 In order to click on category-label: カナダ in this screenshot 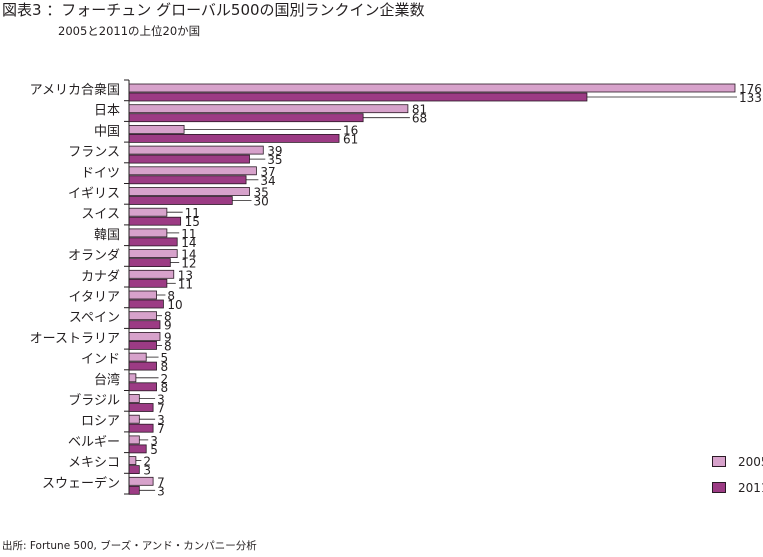, I will do `click(100, 276)`.